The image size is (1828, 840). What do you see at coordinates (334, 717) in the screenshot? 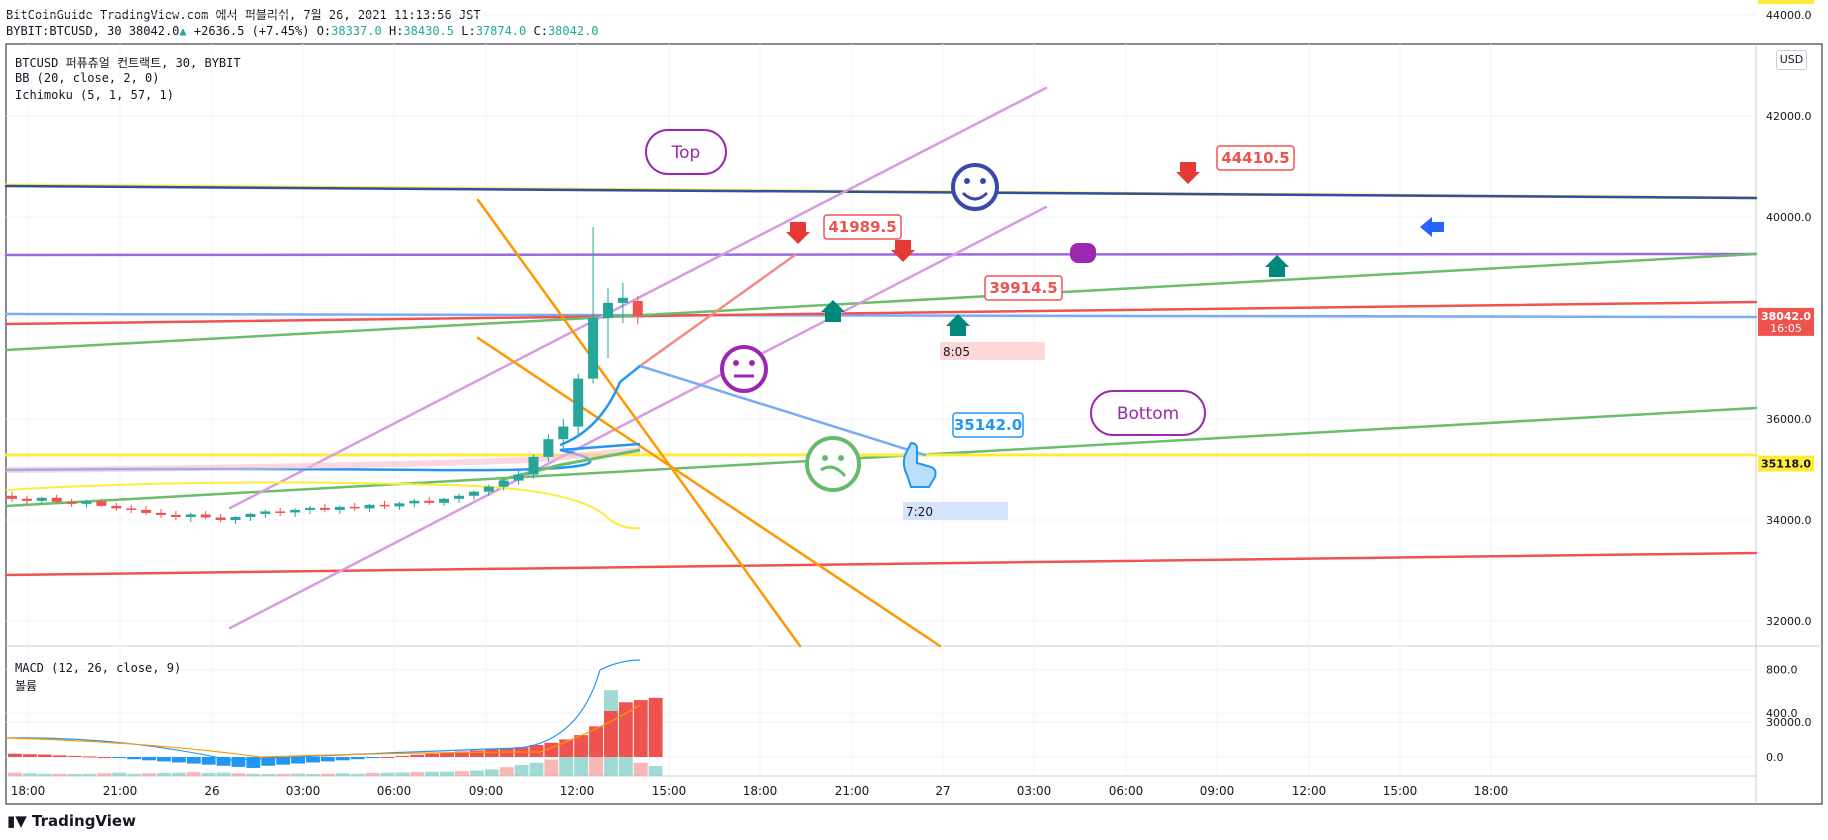
I see `macd-pane` at bounding box center [334, 717].